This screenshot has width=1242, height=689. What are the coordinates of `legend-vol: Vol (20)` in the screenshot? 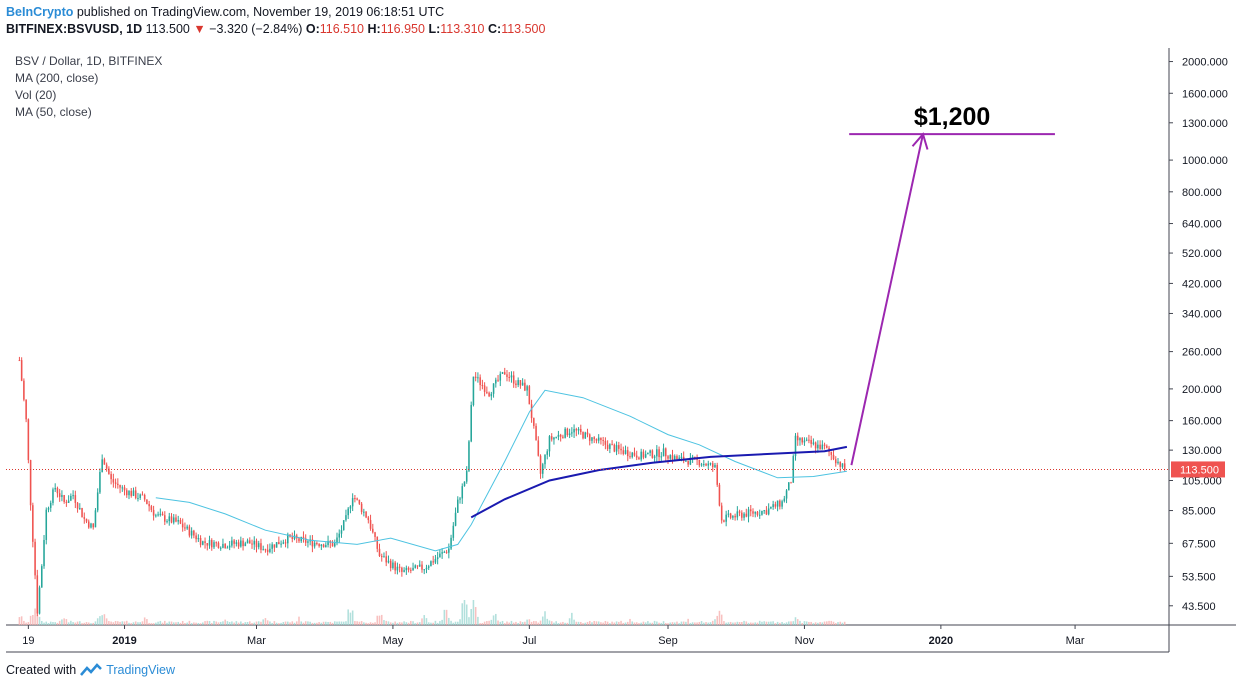 It's located at (36, 95).